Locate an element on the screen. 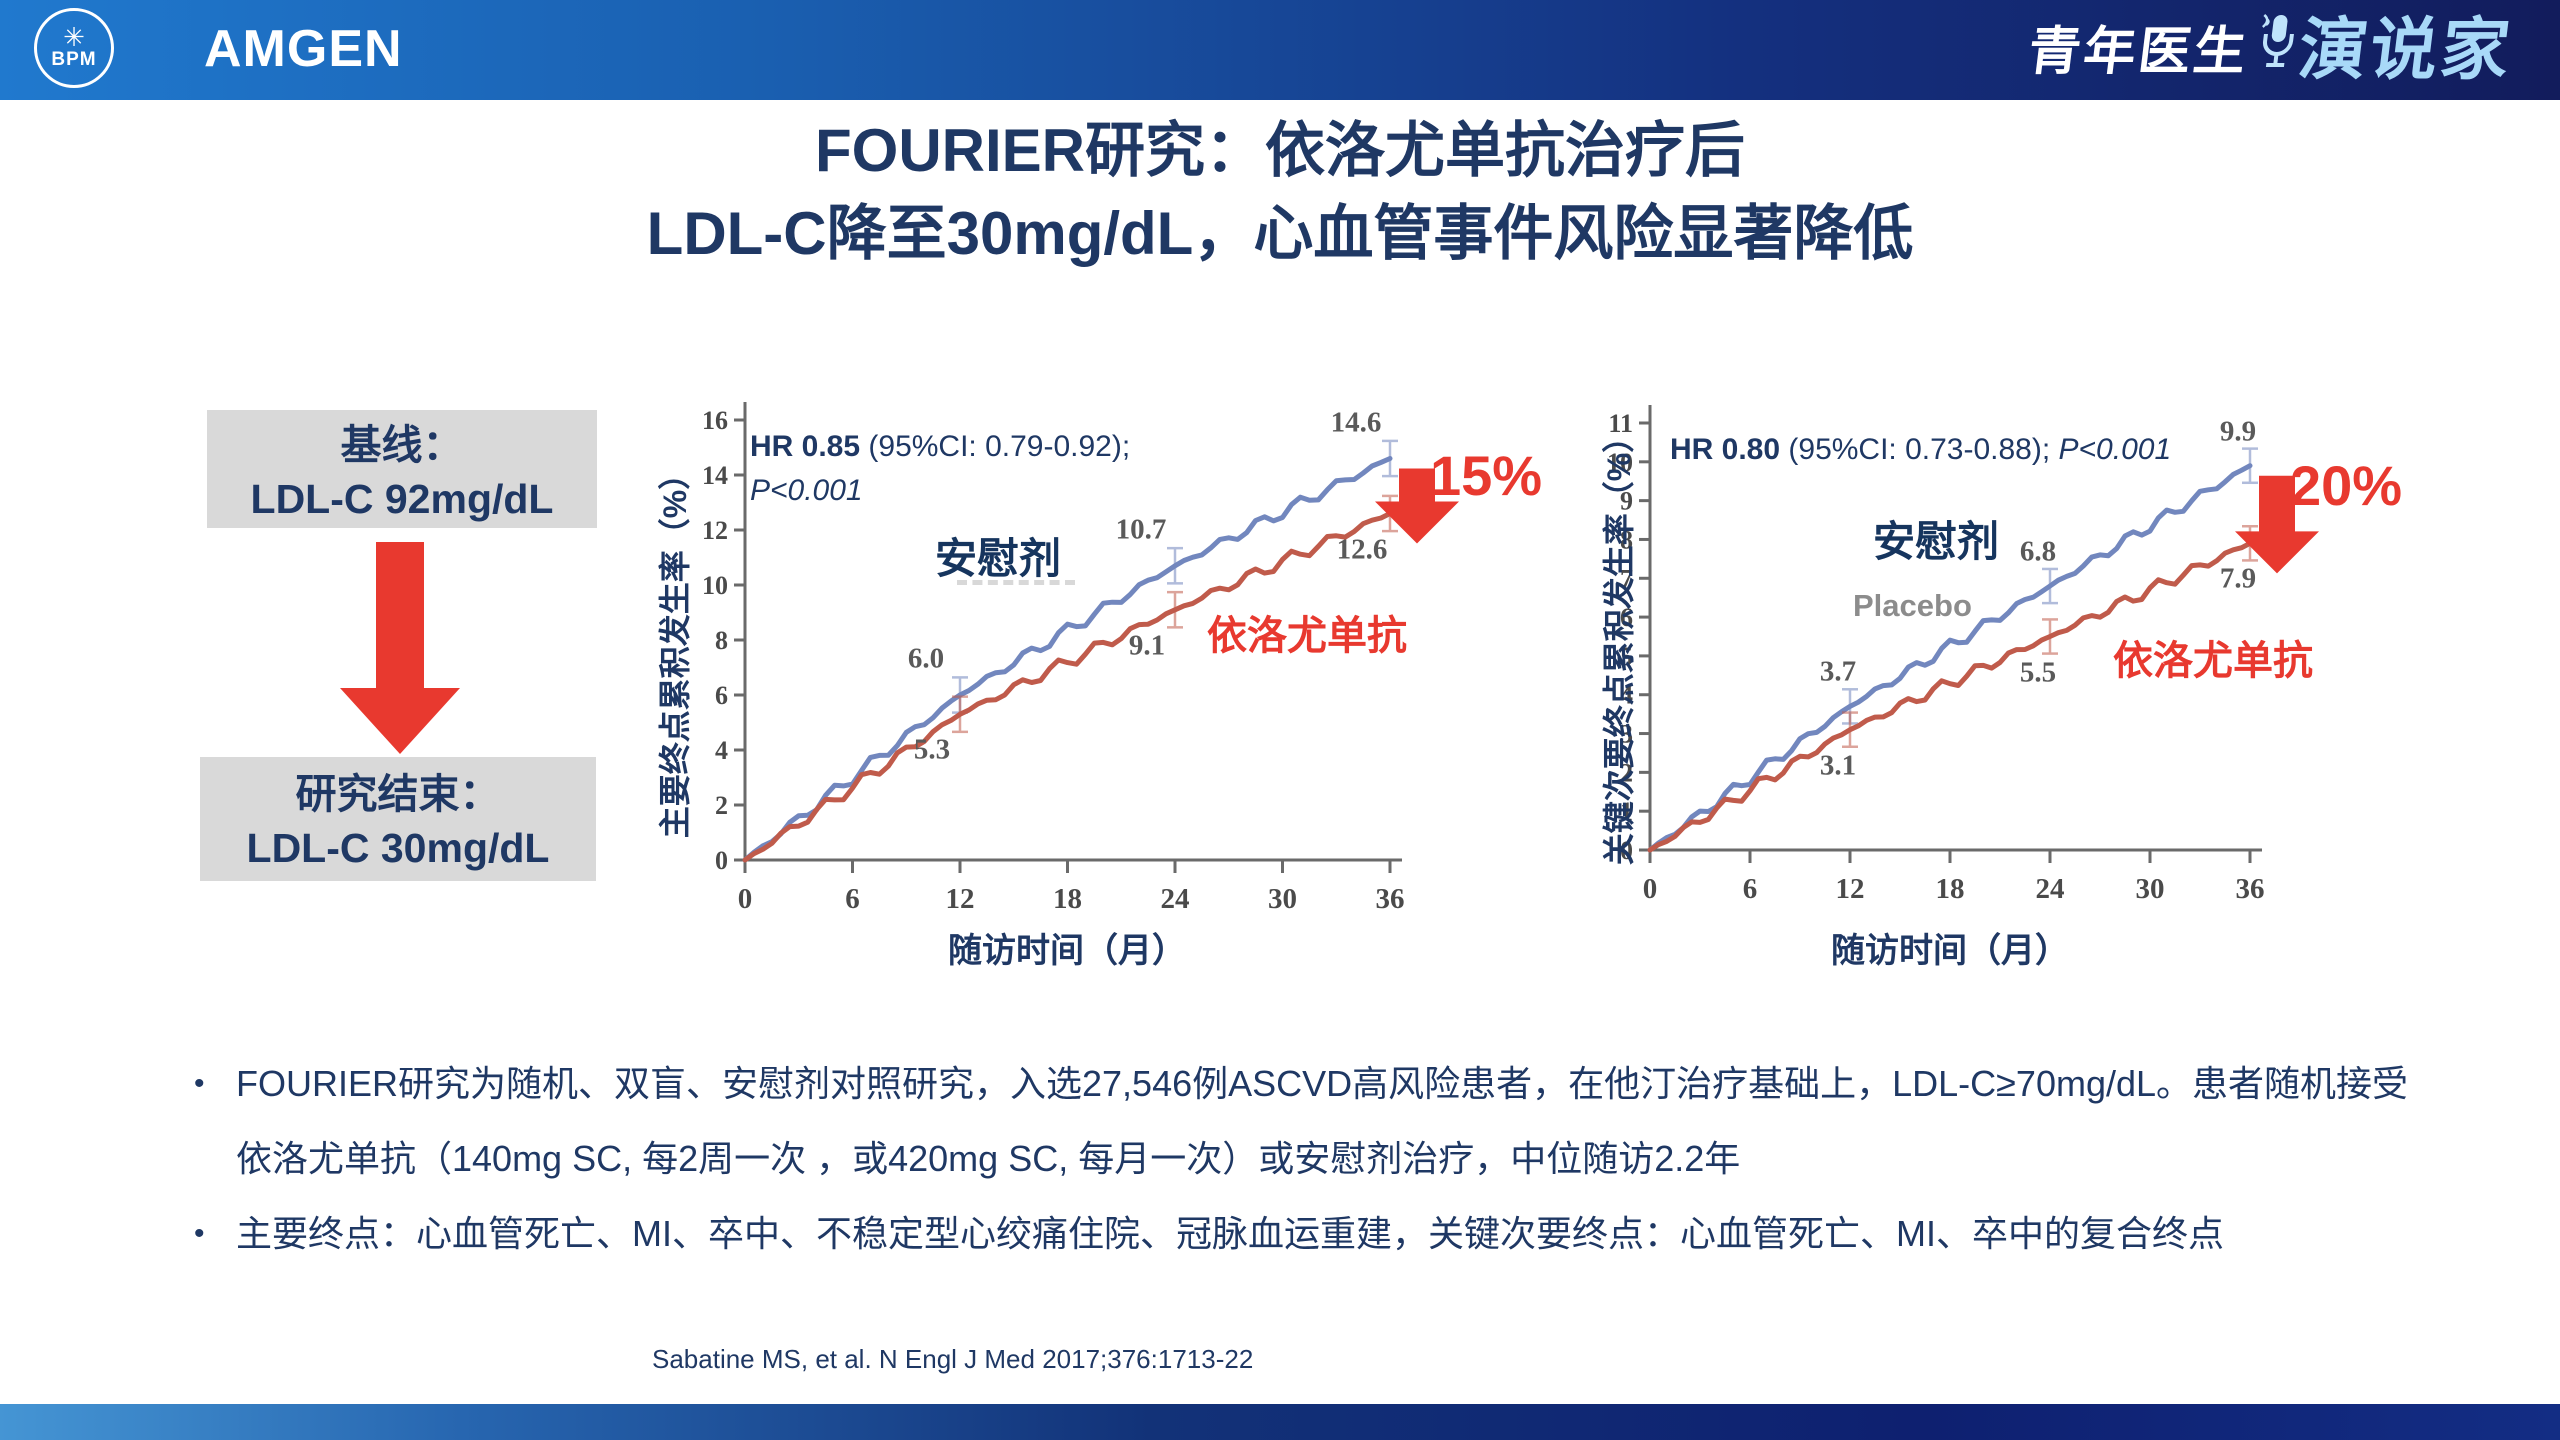 The image size is (2560, 1440). data-label: 3.1 is located at coordinates (1838, 765).